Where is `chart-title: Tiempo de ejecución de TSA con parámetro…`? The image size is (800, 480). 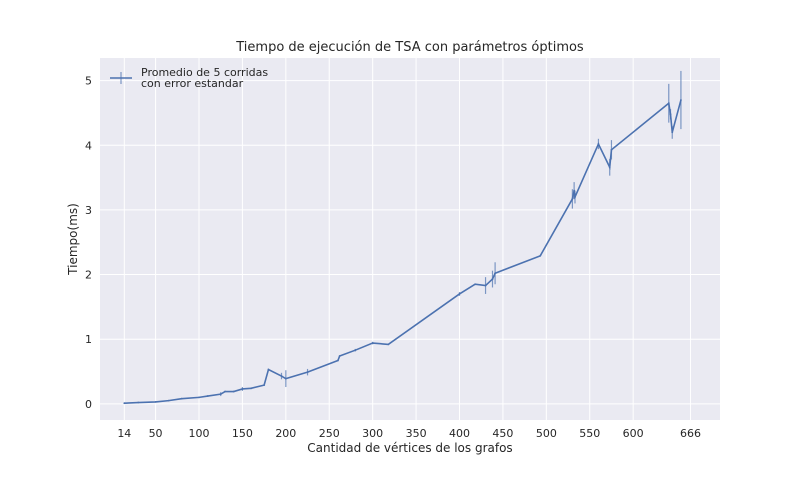 chart-title: Tiempo de ejecución de TSA con parámetro… is located at coordinates (409, 47).